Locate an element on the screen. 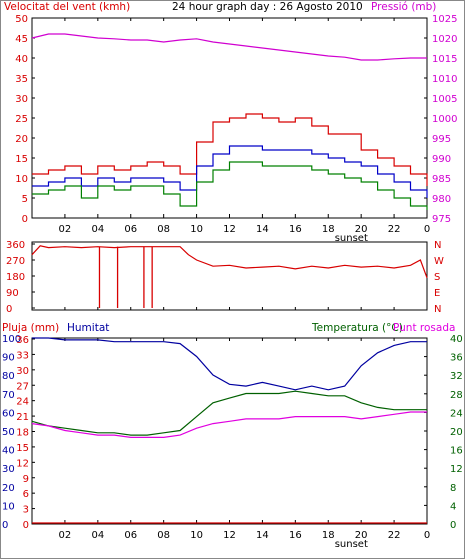 This screenshot has width=465, height=559. humidity-tick-label: 40 is located at coordinates (8, 451).